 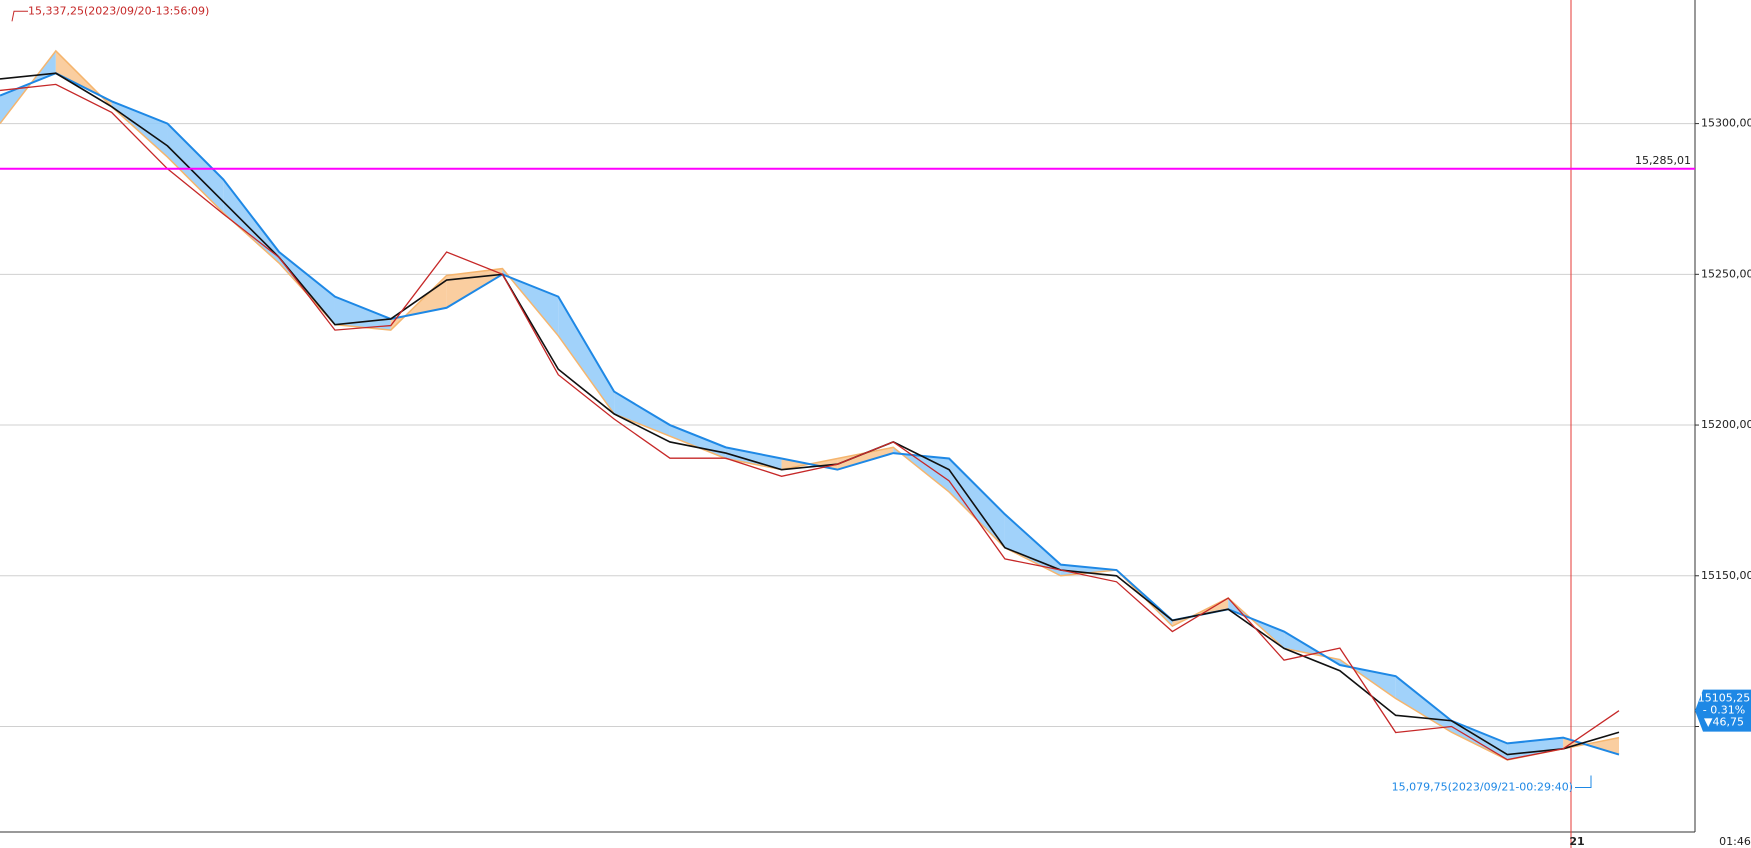 I want to click on x-tick-label: 21, so click(x=1576, y=841).